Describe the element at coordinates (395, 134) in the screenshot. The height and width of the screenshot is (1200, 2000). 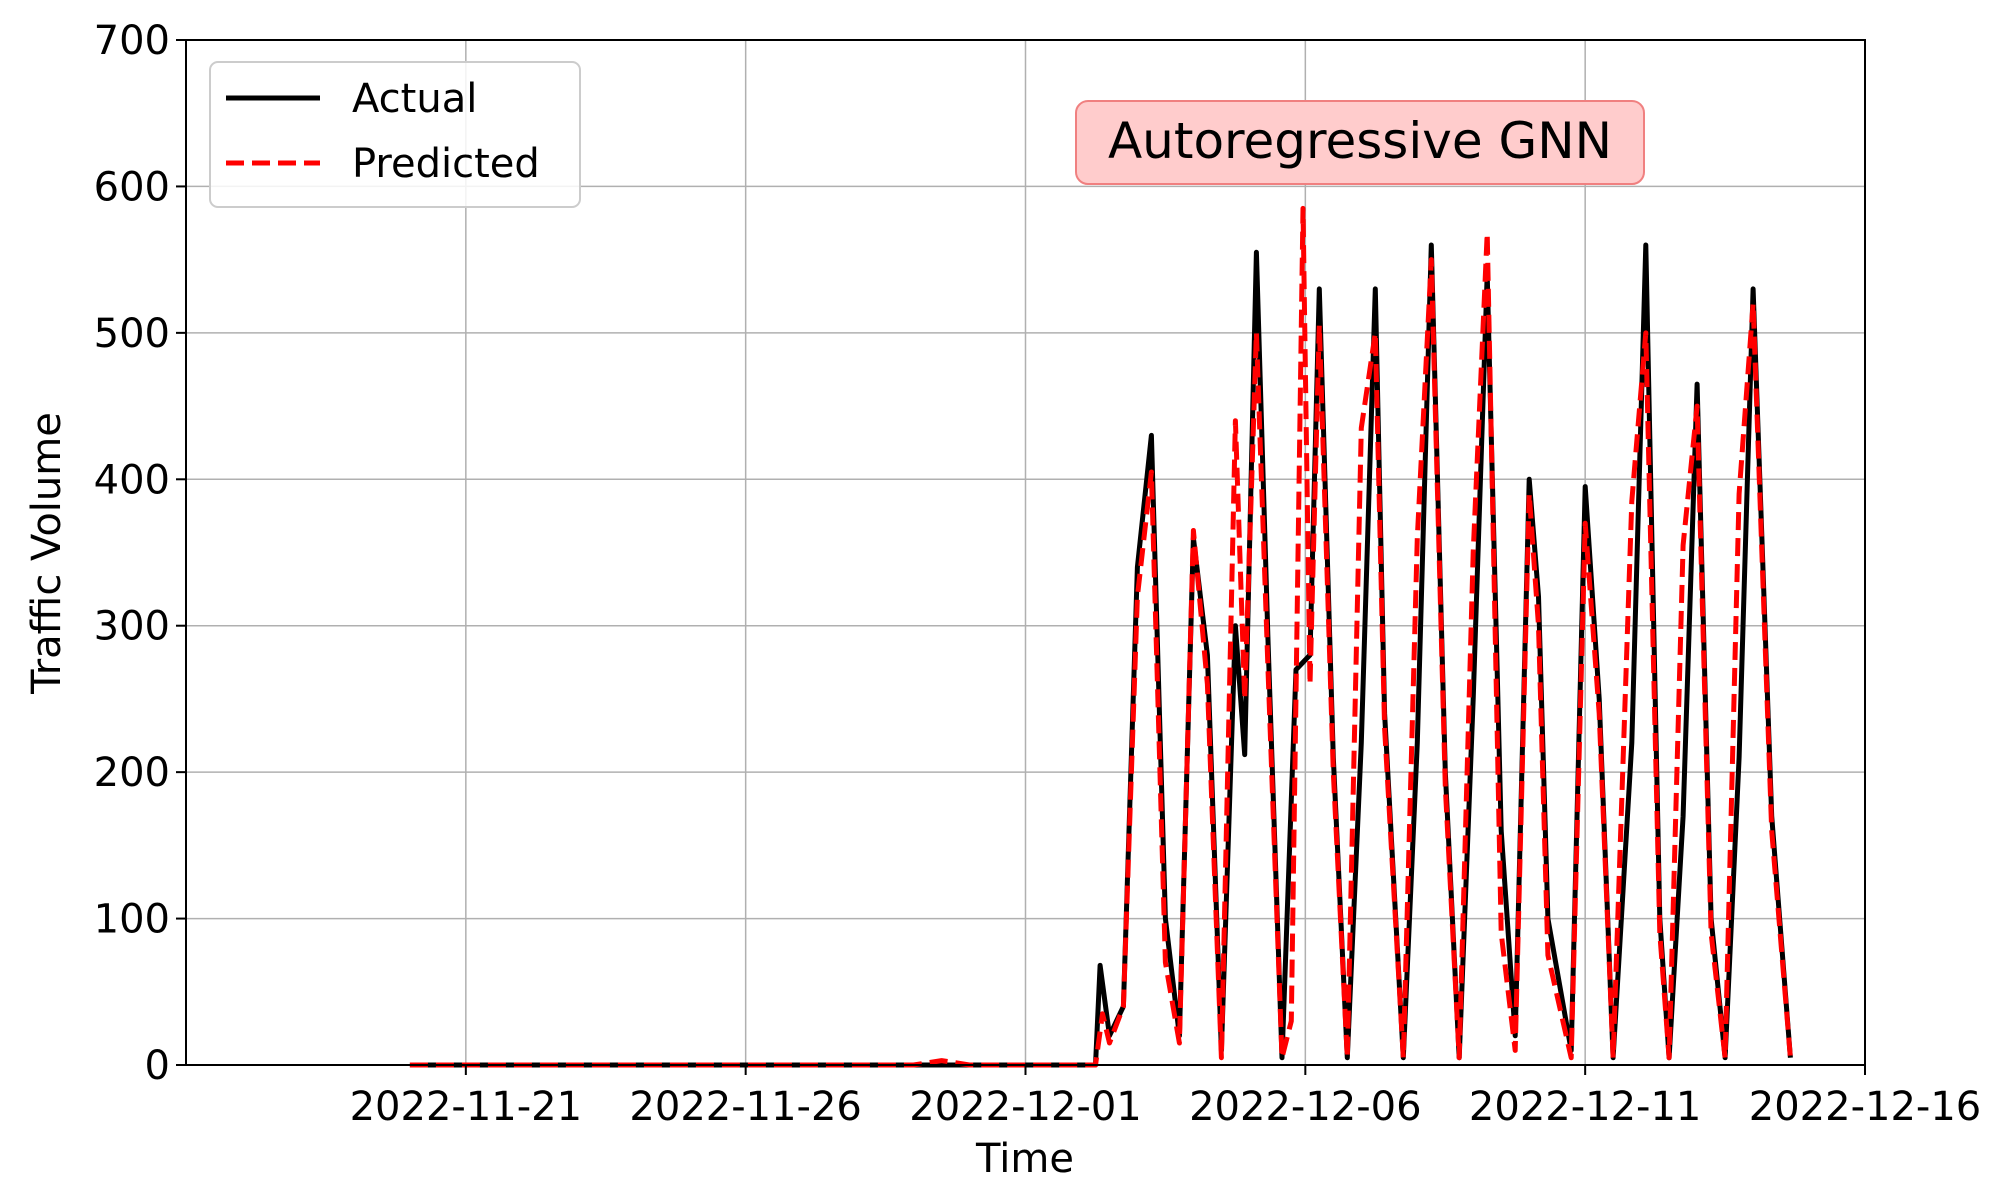
I see `legend: Actual Predicted` at that location.